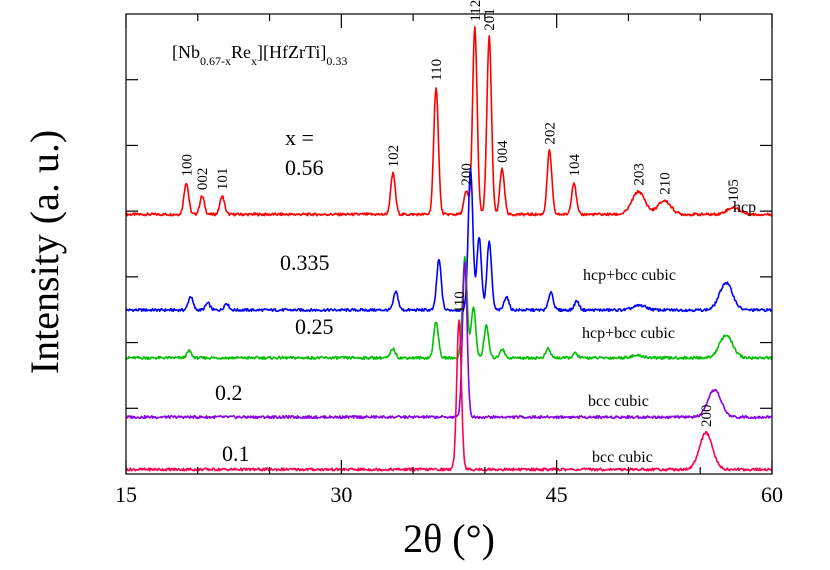 Image resolution: width=830 pixels, height=570 pixels. What do you see at coordinates (254, 61) in the screenshot?
I see `title-subscript: x` at bounding box center [254, 61].